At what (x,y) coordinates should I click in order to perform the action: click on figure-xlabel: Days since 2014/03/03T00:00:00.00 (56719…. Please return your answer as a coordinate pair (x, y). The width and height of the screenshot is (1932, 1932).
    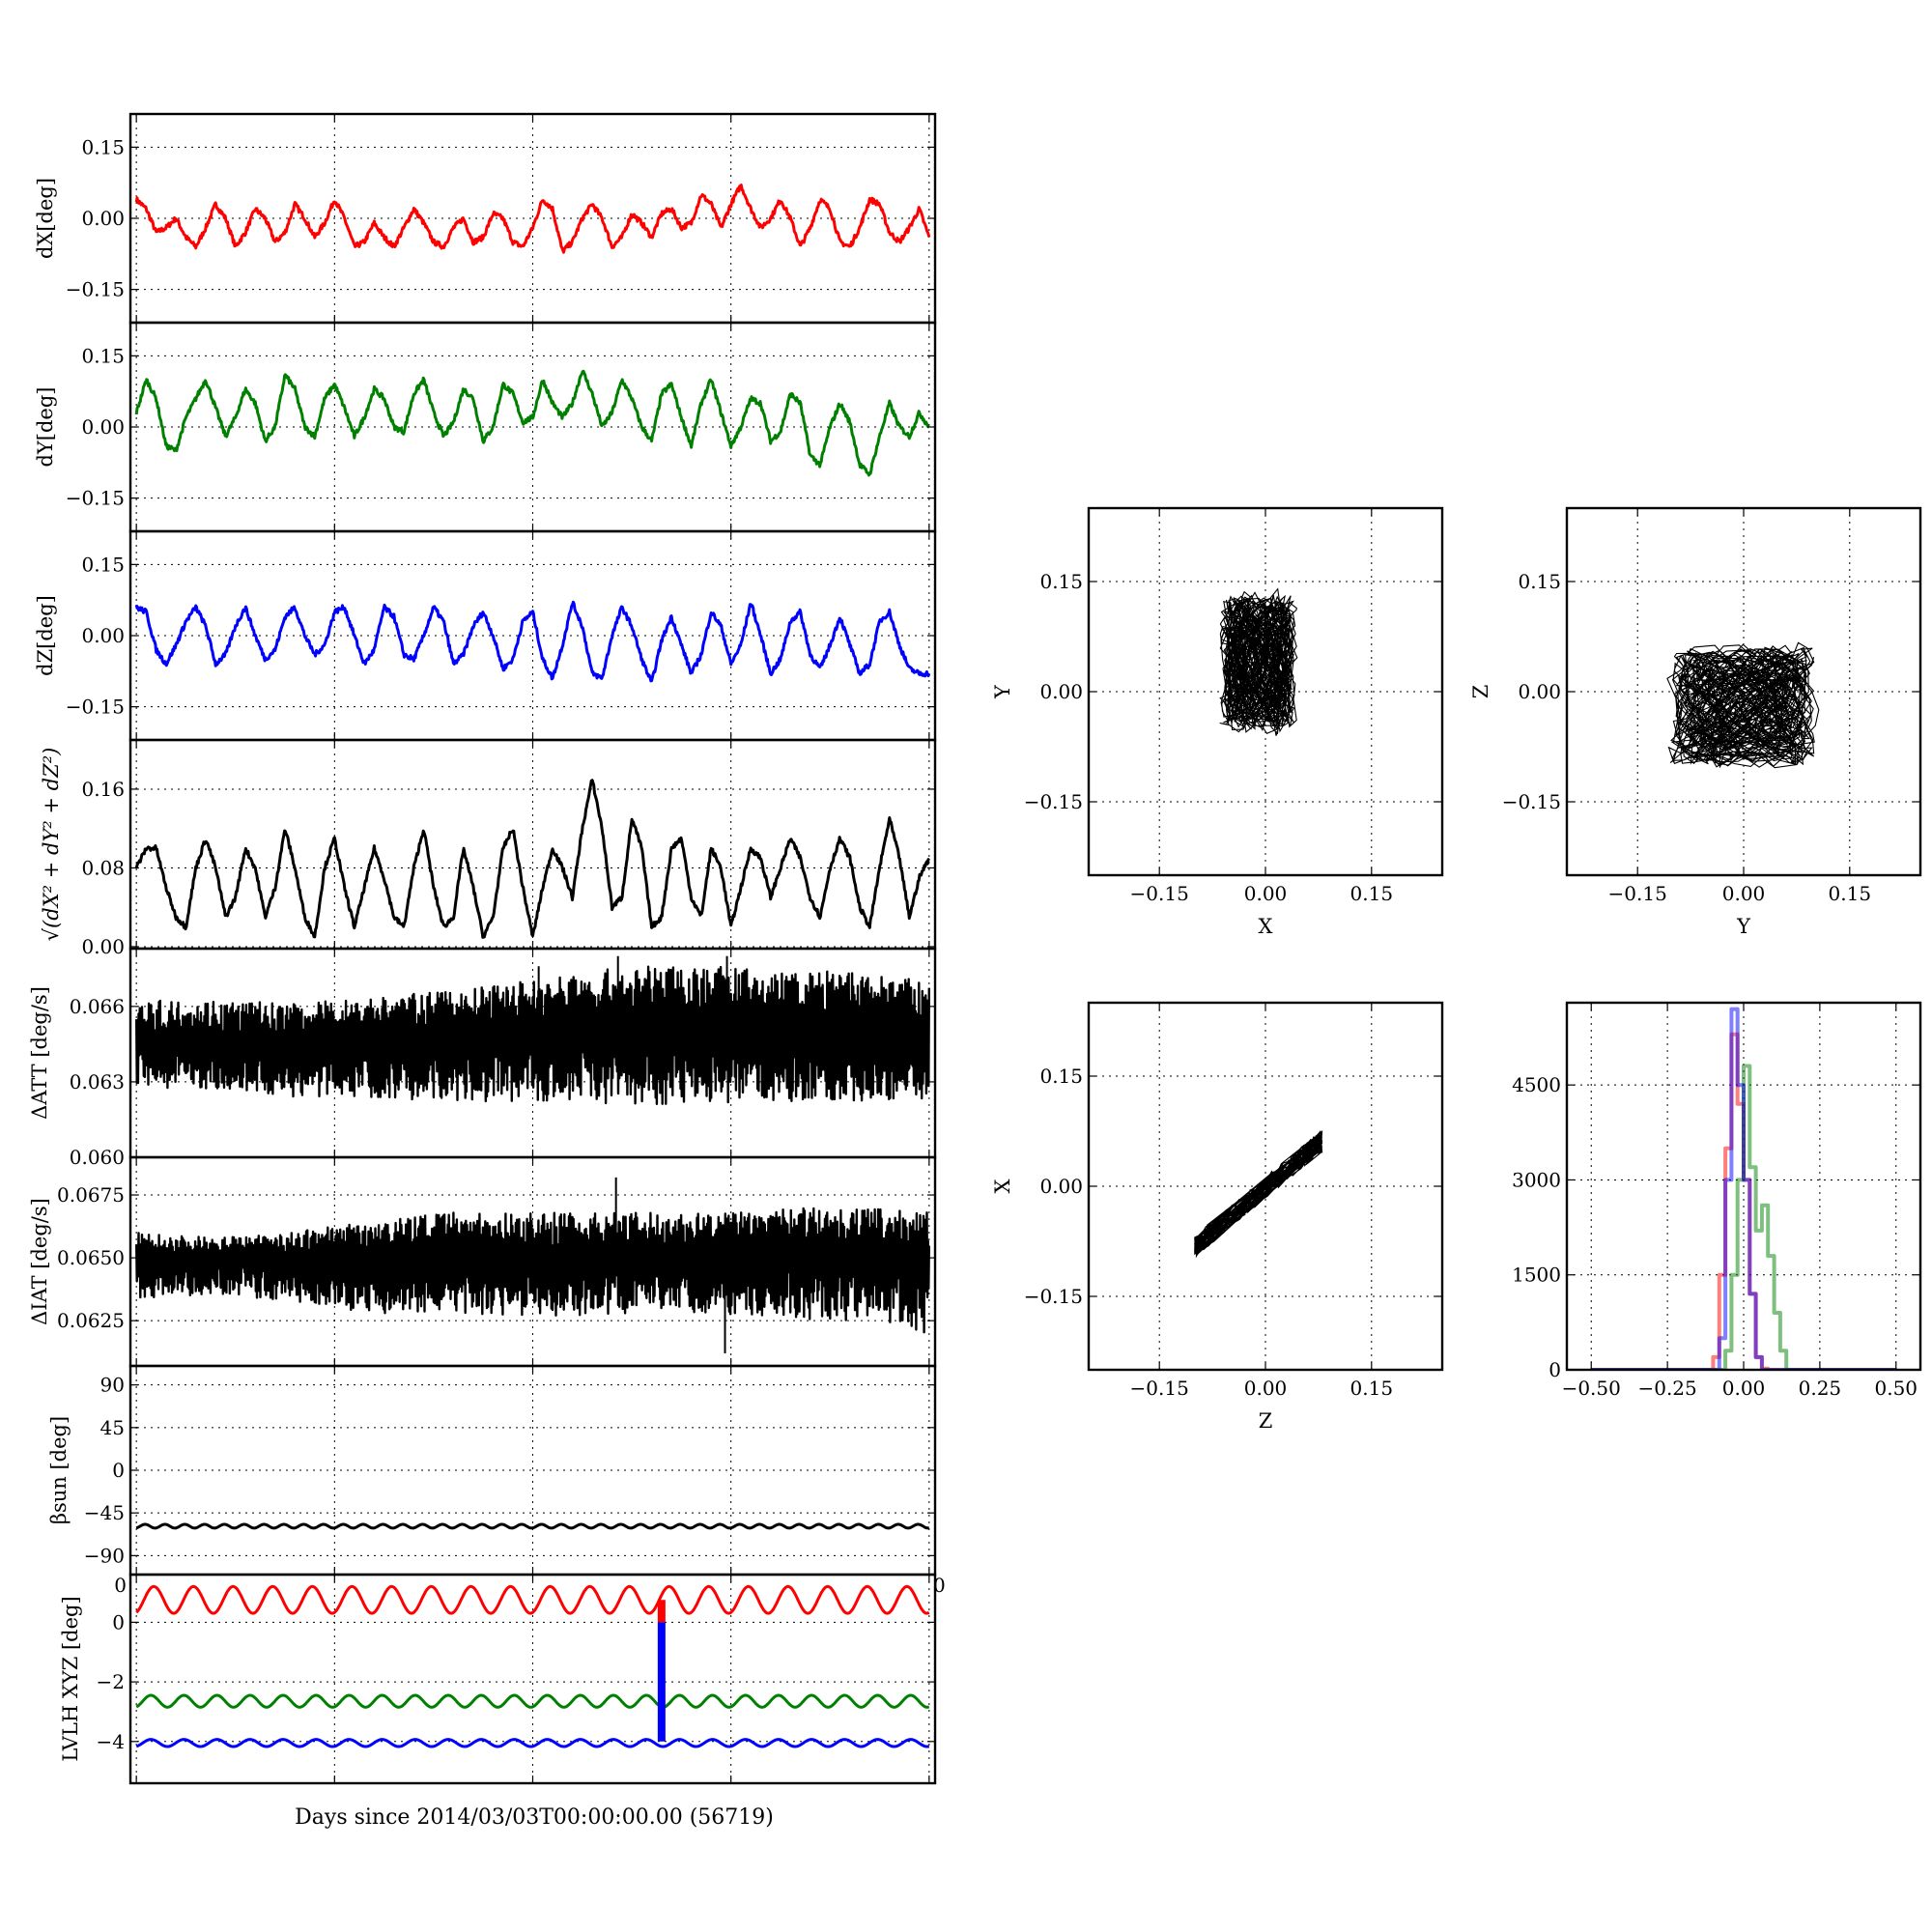
    Looking at the image, I should click on (534, 1817).